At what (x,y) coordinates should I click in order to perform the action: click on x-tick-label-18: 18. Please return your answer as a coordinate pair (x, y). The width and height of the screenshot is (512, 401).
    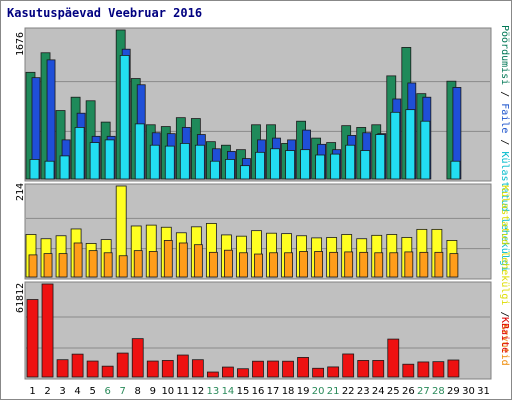
    Looking at the image, I should click on (288, 391).